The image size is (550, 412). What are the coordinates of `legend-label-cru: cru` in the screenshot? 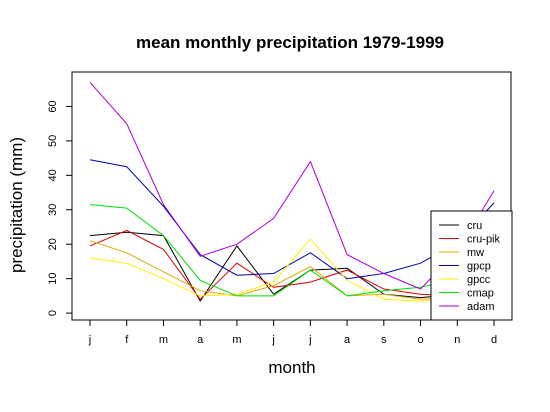 It's located at (474, 226).